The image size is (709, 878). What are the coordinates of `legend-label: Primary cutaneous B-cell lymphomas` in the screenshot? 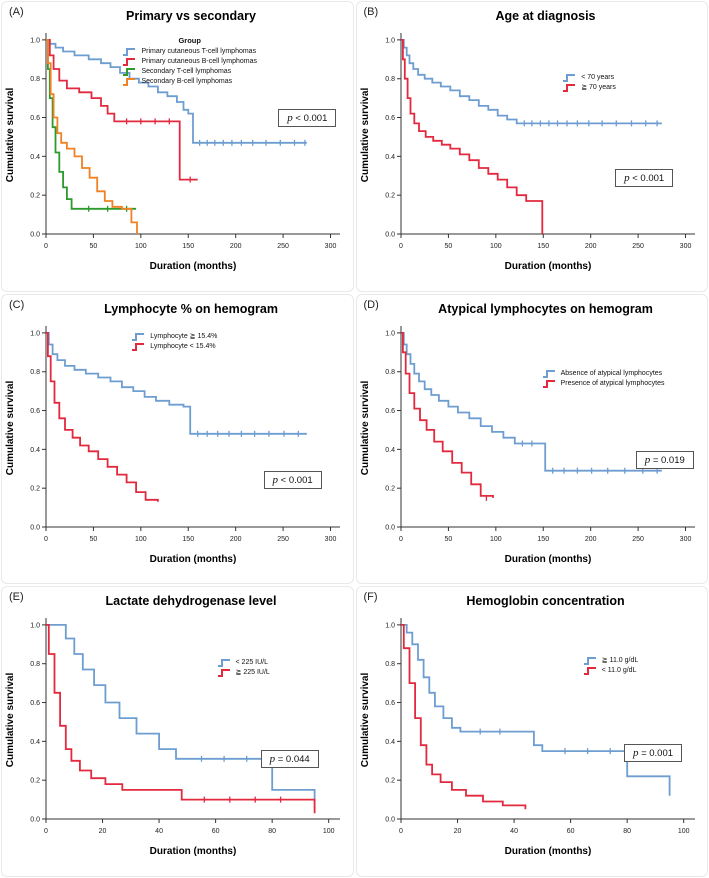 It's located at (199, 61).